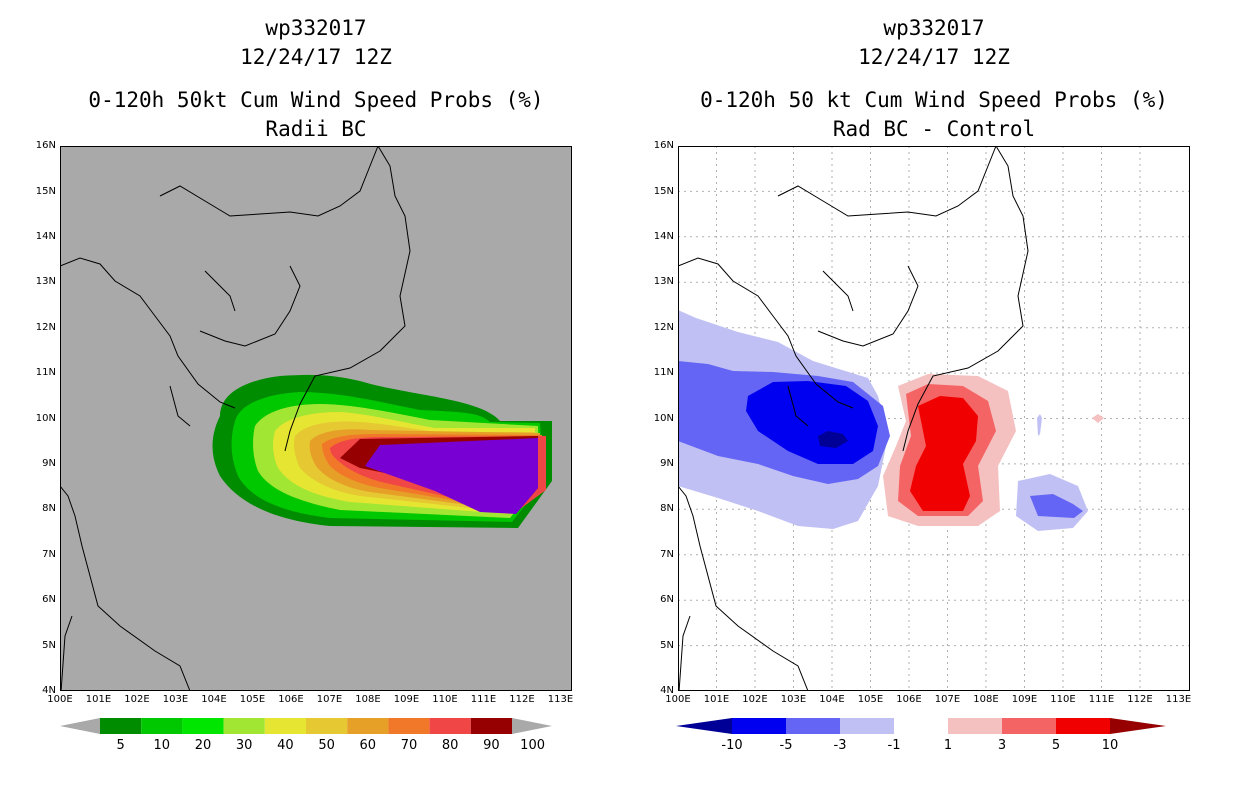 Image resolution: width=1236 pixels, height=800 pixels. I want to click on lon-label: 111E, so click(483, 699).